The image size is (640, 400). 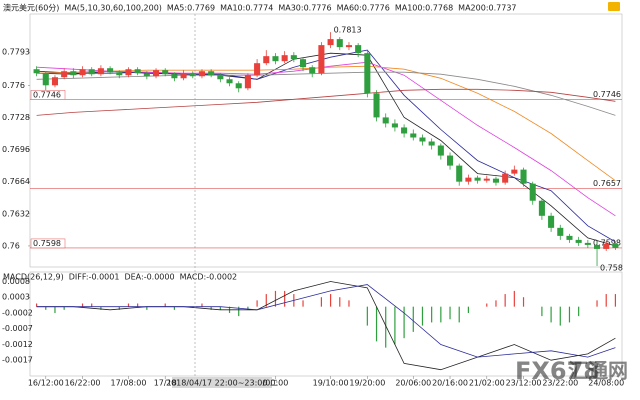 I want to click on y-tick-label: 0.0003, so click(x=16, y=297).